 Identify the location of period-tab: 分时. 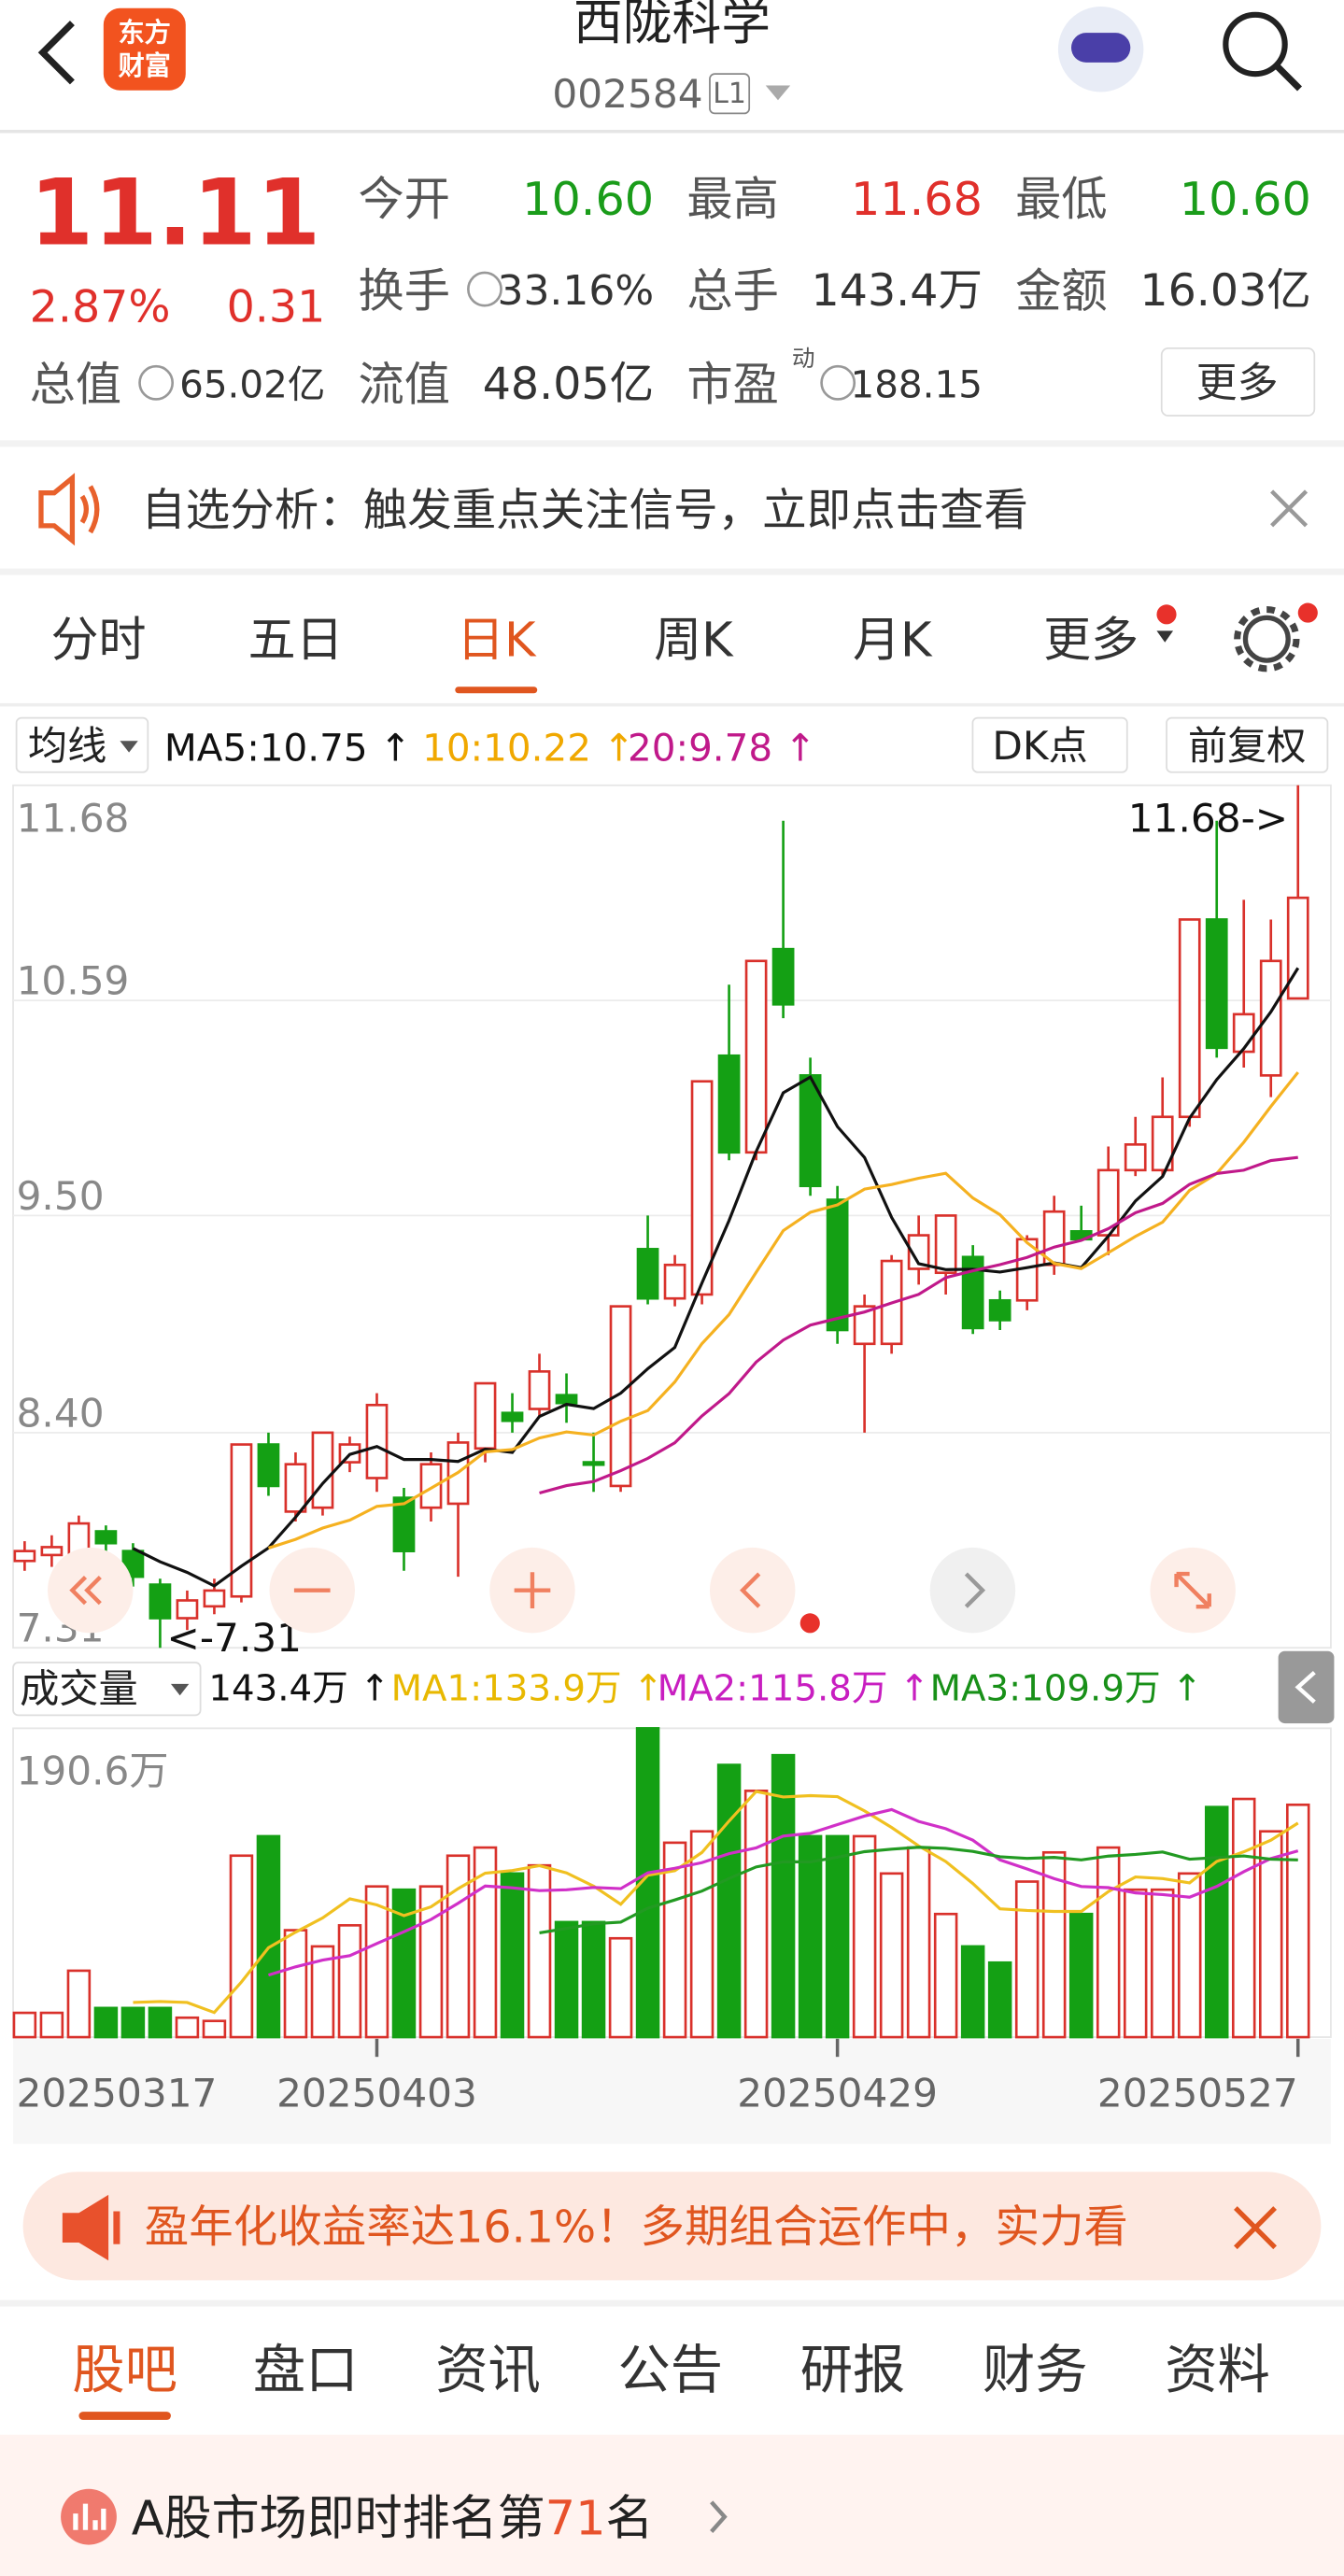
(99, 640).